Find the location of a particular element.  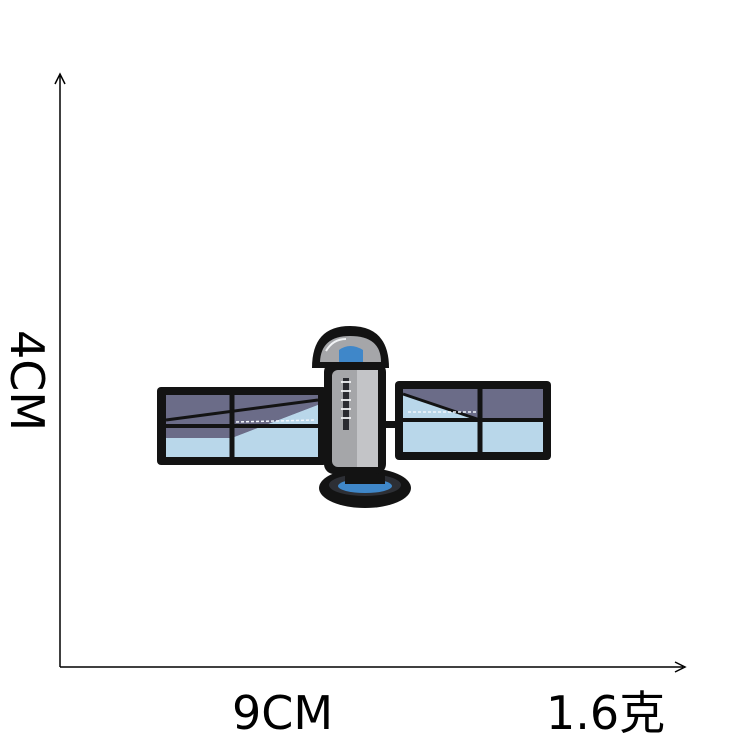

weight-label: 1.6克 is located at coordinates (606, 713).